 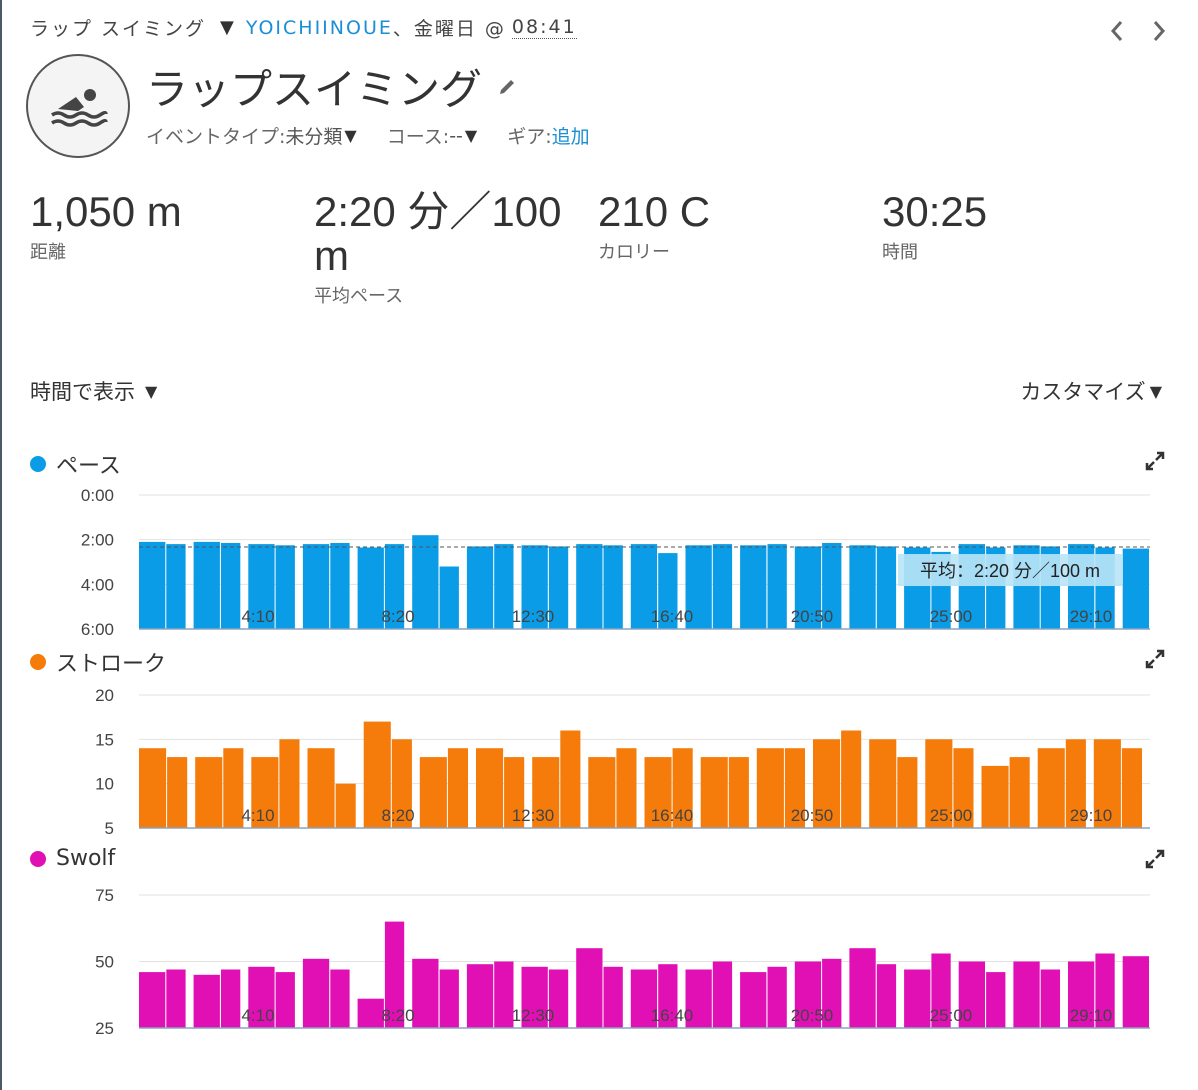 I want to click on chevron-right-icon, so click(x=1159, y=31).